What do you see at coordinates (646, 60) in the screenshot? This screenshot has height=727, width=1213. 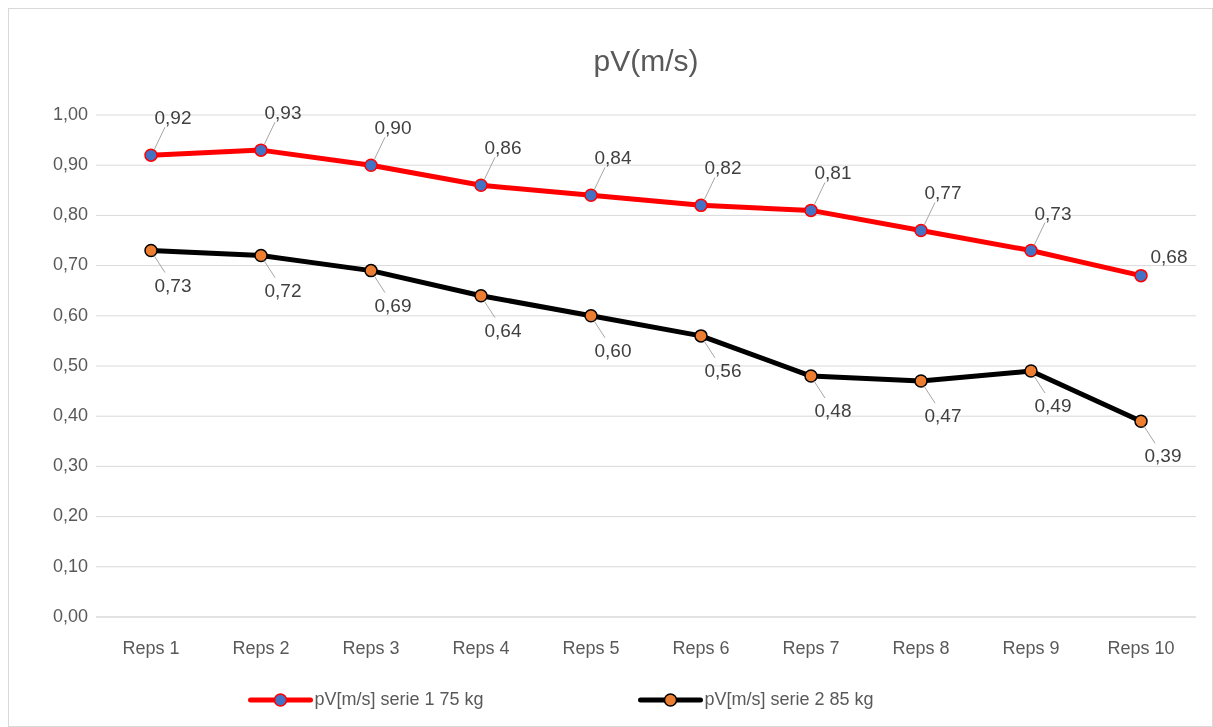 I see `chart-title: pV(m/s)` at bounding box center [646, 60].